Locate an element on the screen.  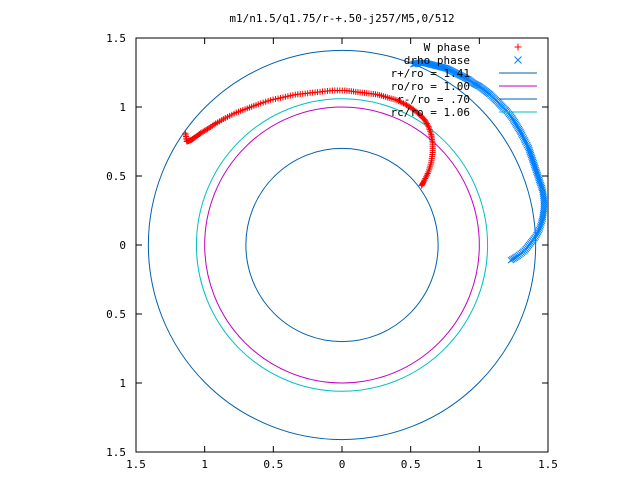
legend-label: rc/ro = 1.06 is located at coordinates (430, 112).